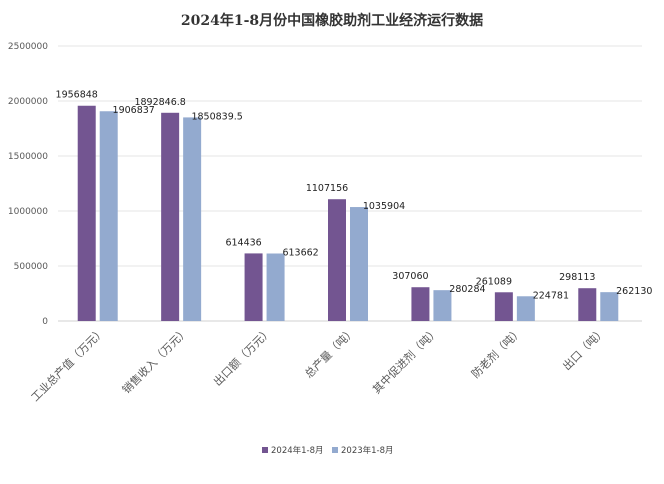 The image size is (664, 484). Describe the element at coordinates (155, 360) in the screenshot. I see `x-tick-label: 销售收入（万元）` at that location.